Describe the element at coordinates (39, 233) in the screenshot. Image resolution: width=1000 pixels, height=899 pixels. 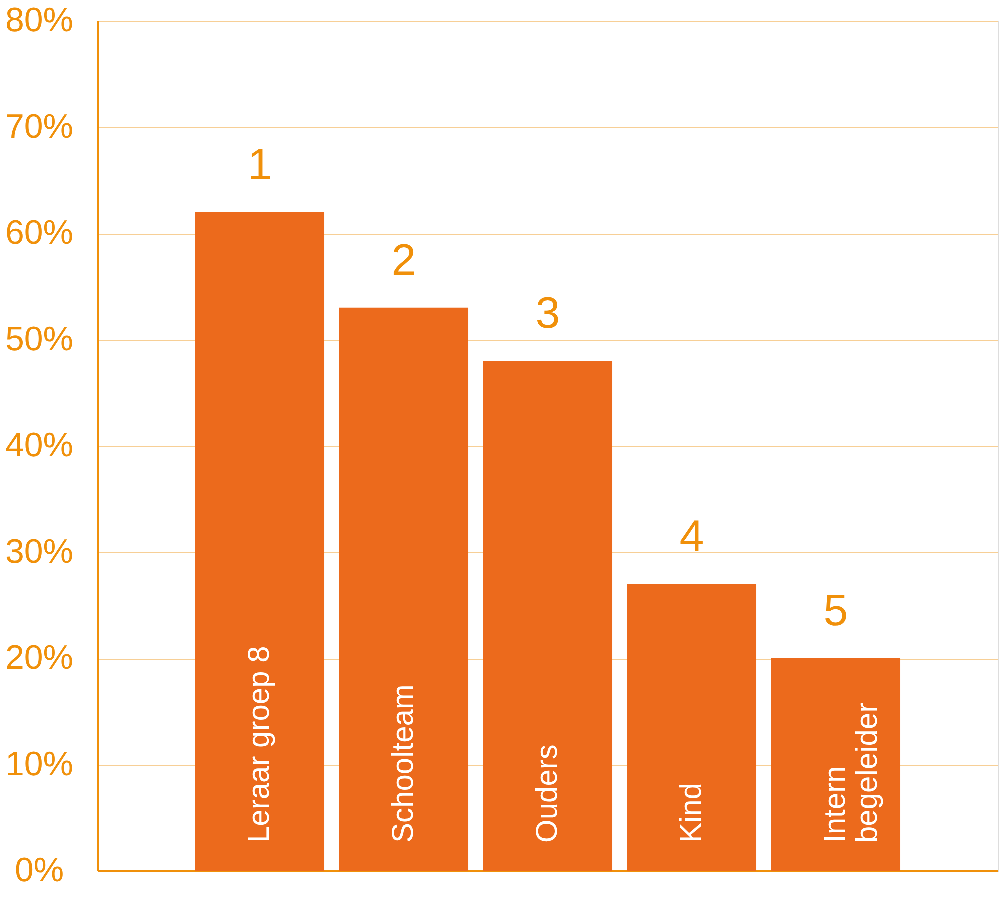
I see `y-tick-label: 60%` at that location.